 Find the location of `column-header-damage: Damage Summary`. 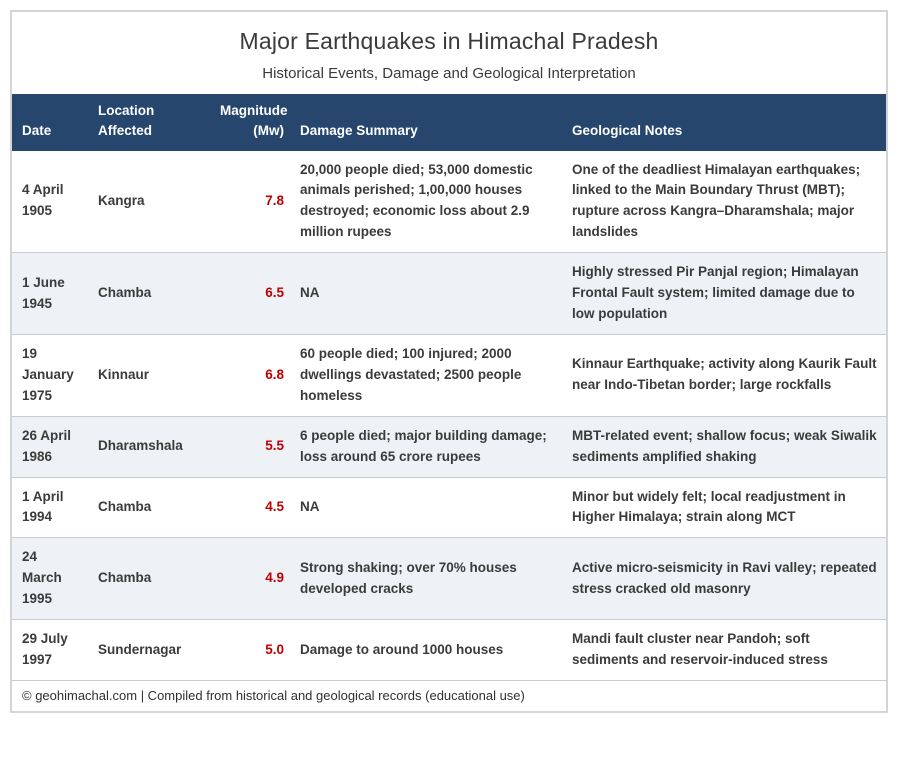

column-header-damage: Damage Summary is located at coordinates (359, 131).